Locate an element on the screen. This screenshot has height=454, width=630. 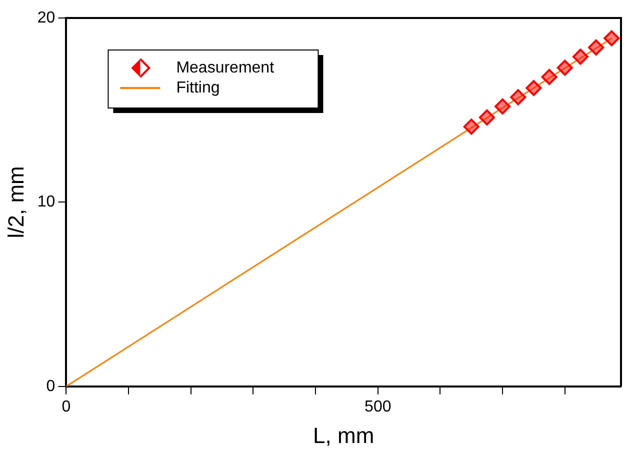
x-axis-title: L, mm is located at coordinates (343, 435).